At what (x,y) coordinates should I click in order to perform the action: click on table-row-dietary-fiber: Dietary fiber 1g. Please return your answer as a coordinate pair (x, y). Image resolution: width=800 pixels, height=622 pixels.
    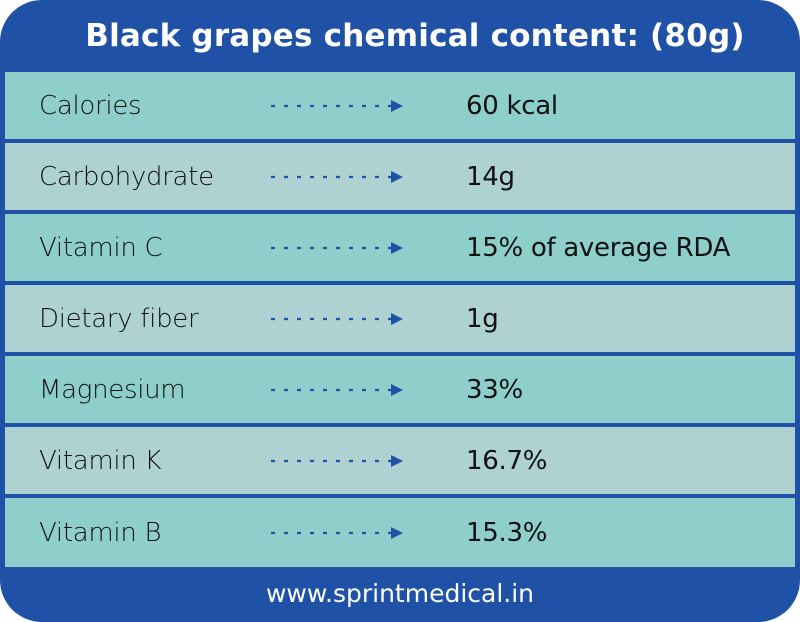
    Looking at the image, I should click on (400, 318).